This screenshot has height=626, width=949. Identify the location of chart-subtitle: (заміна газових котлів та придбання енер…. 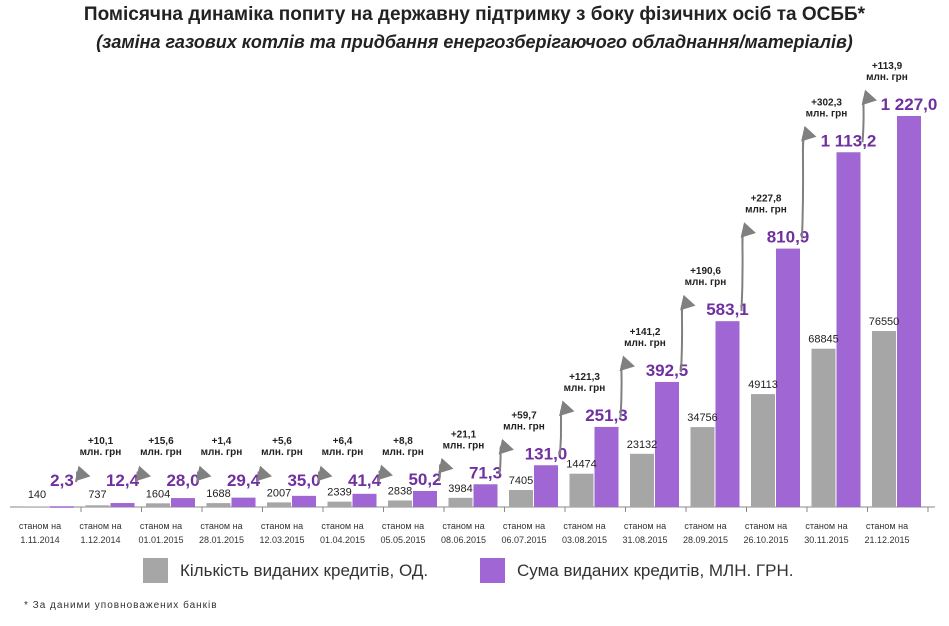
(474, 42).